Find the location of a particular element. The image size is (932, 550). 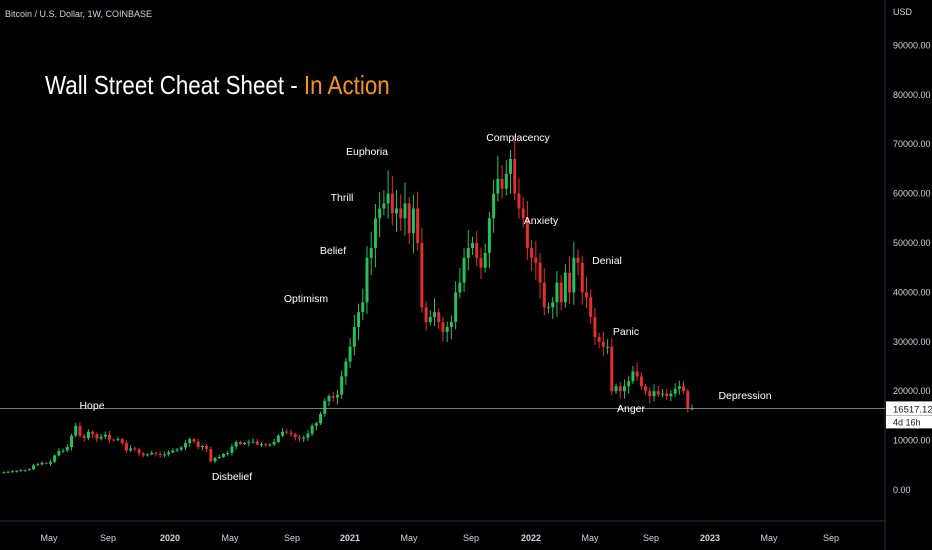

annotation-label: Complacency is located at coordinates (518, 138).